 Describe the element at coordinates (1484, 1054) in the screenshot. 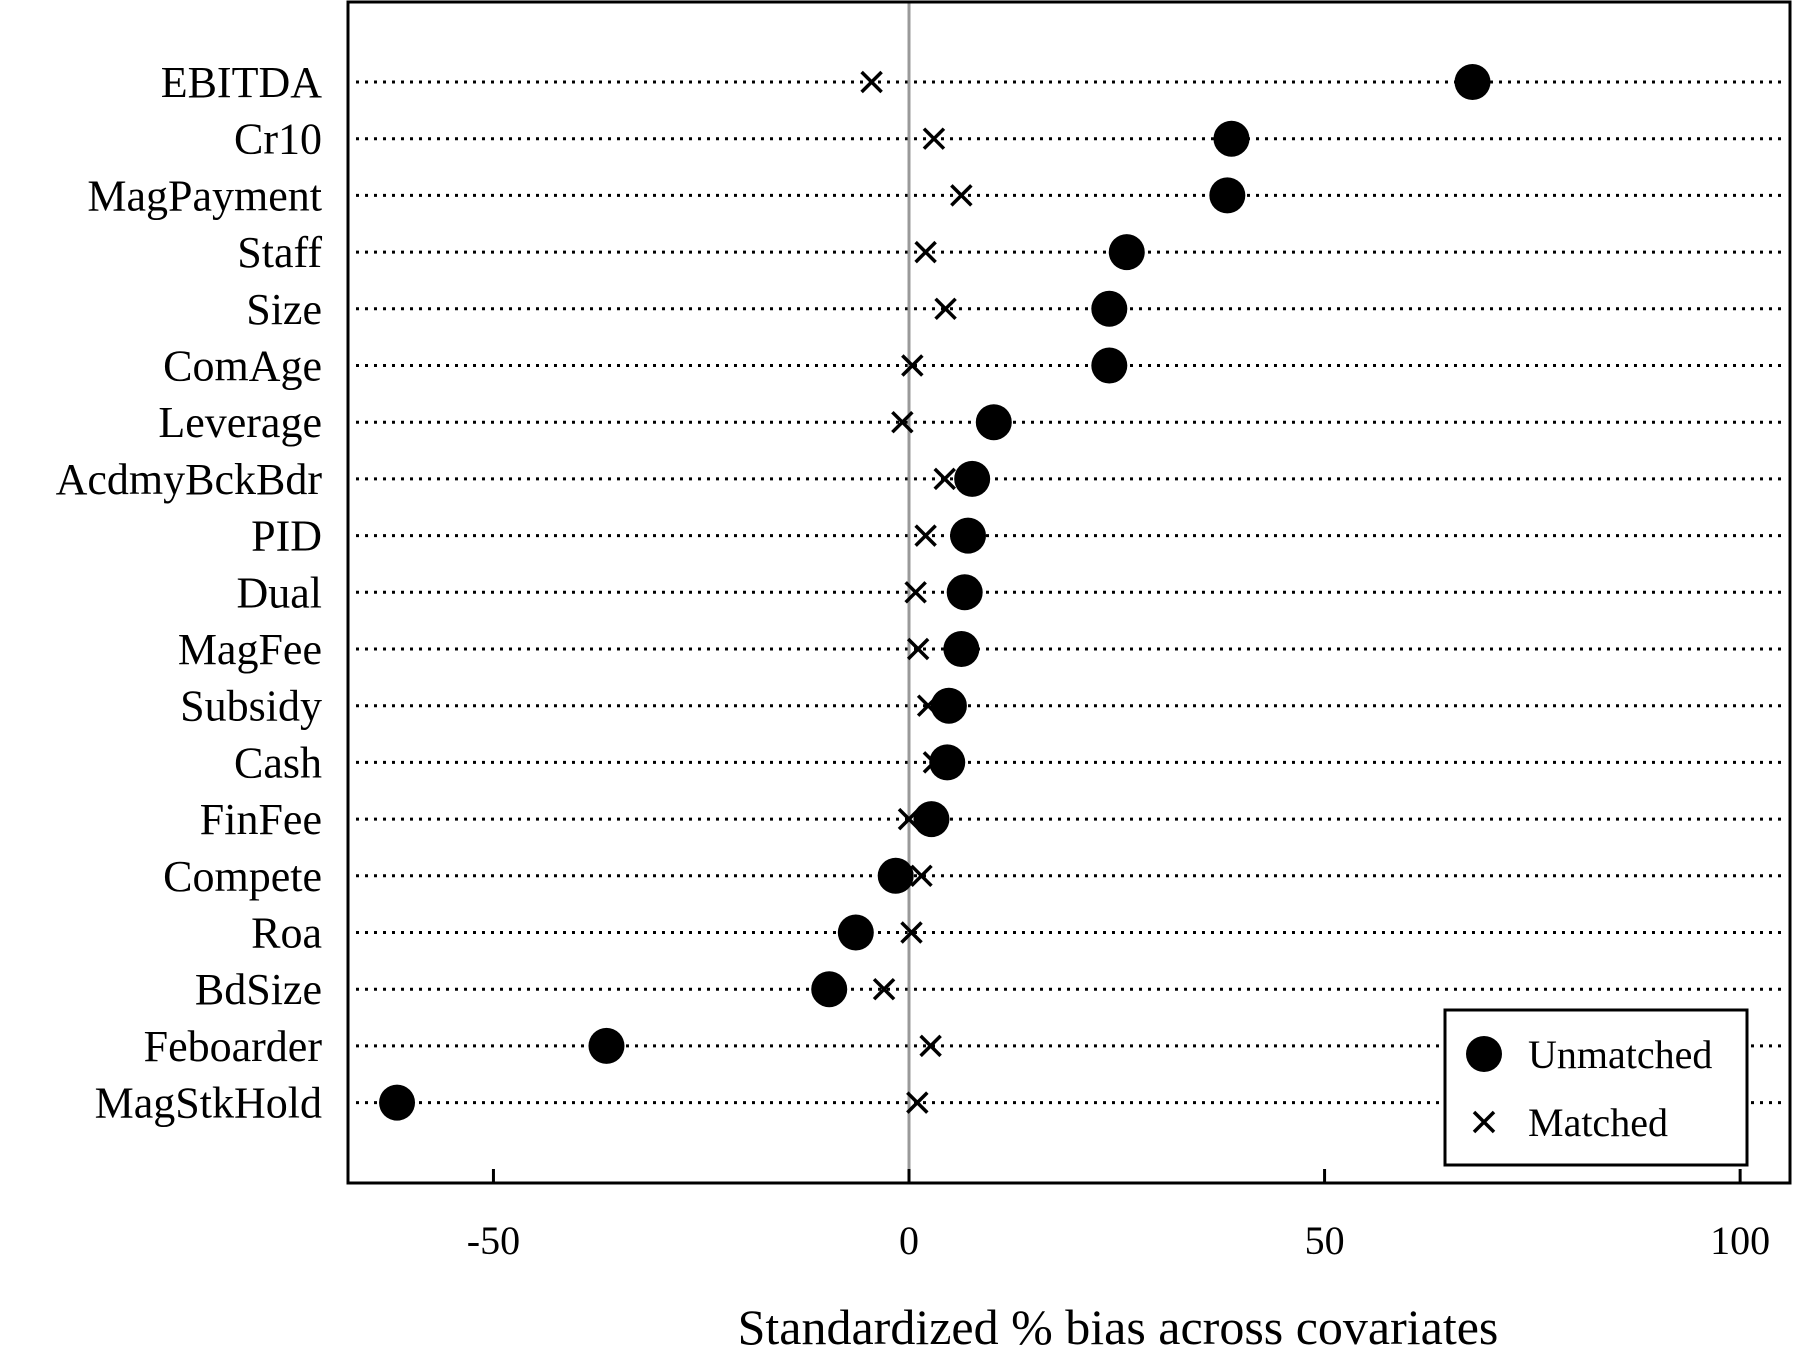

I see `legend-unmatched-marker` at that location.